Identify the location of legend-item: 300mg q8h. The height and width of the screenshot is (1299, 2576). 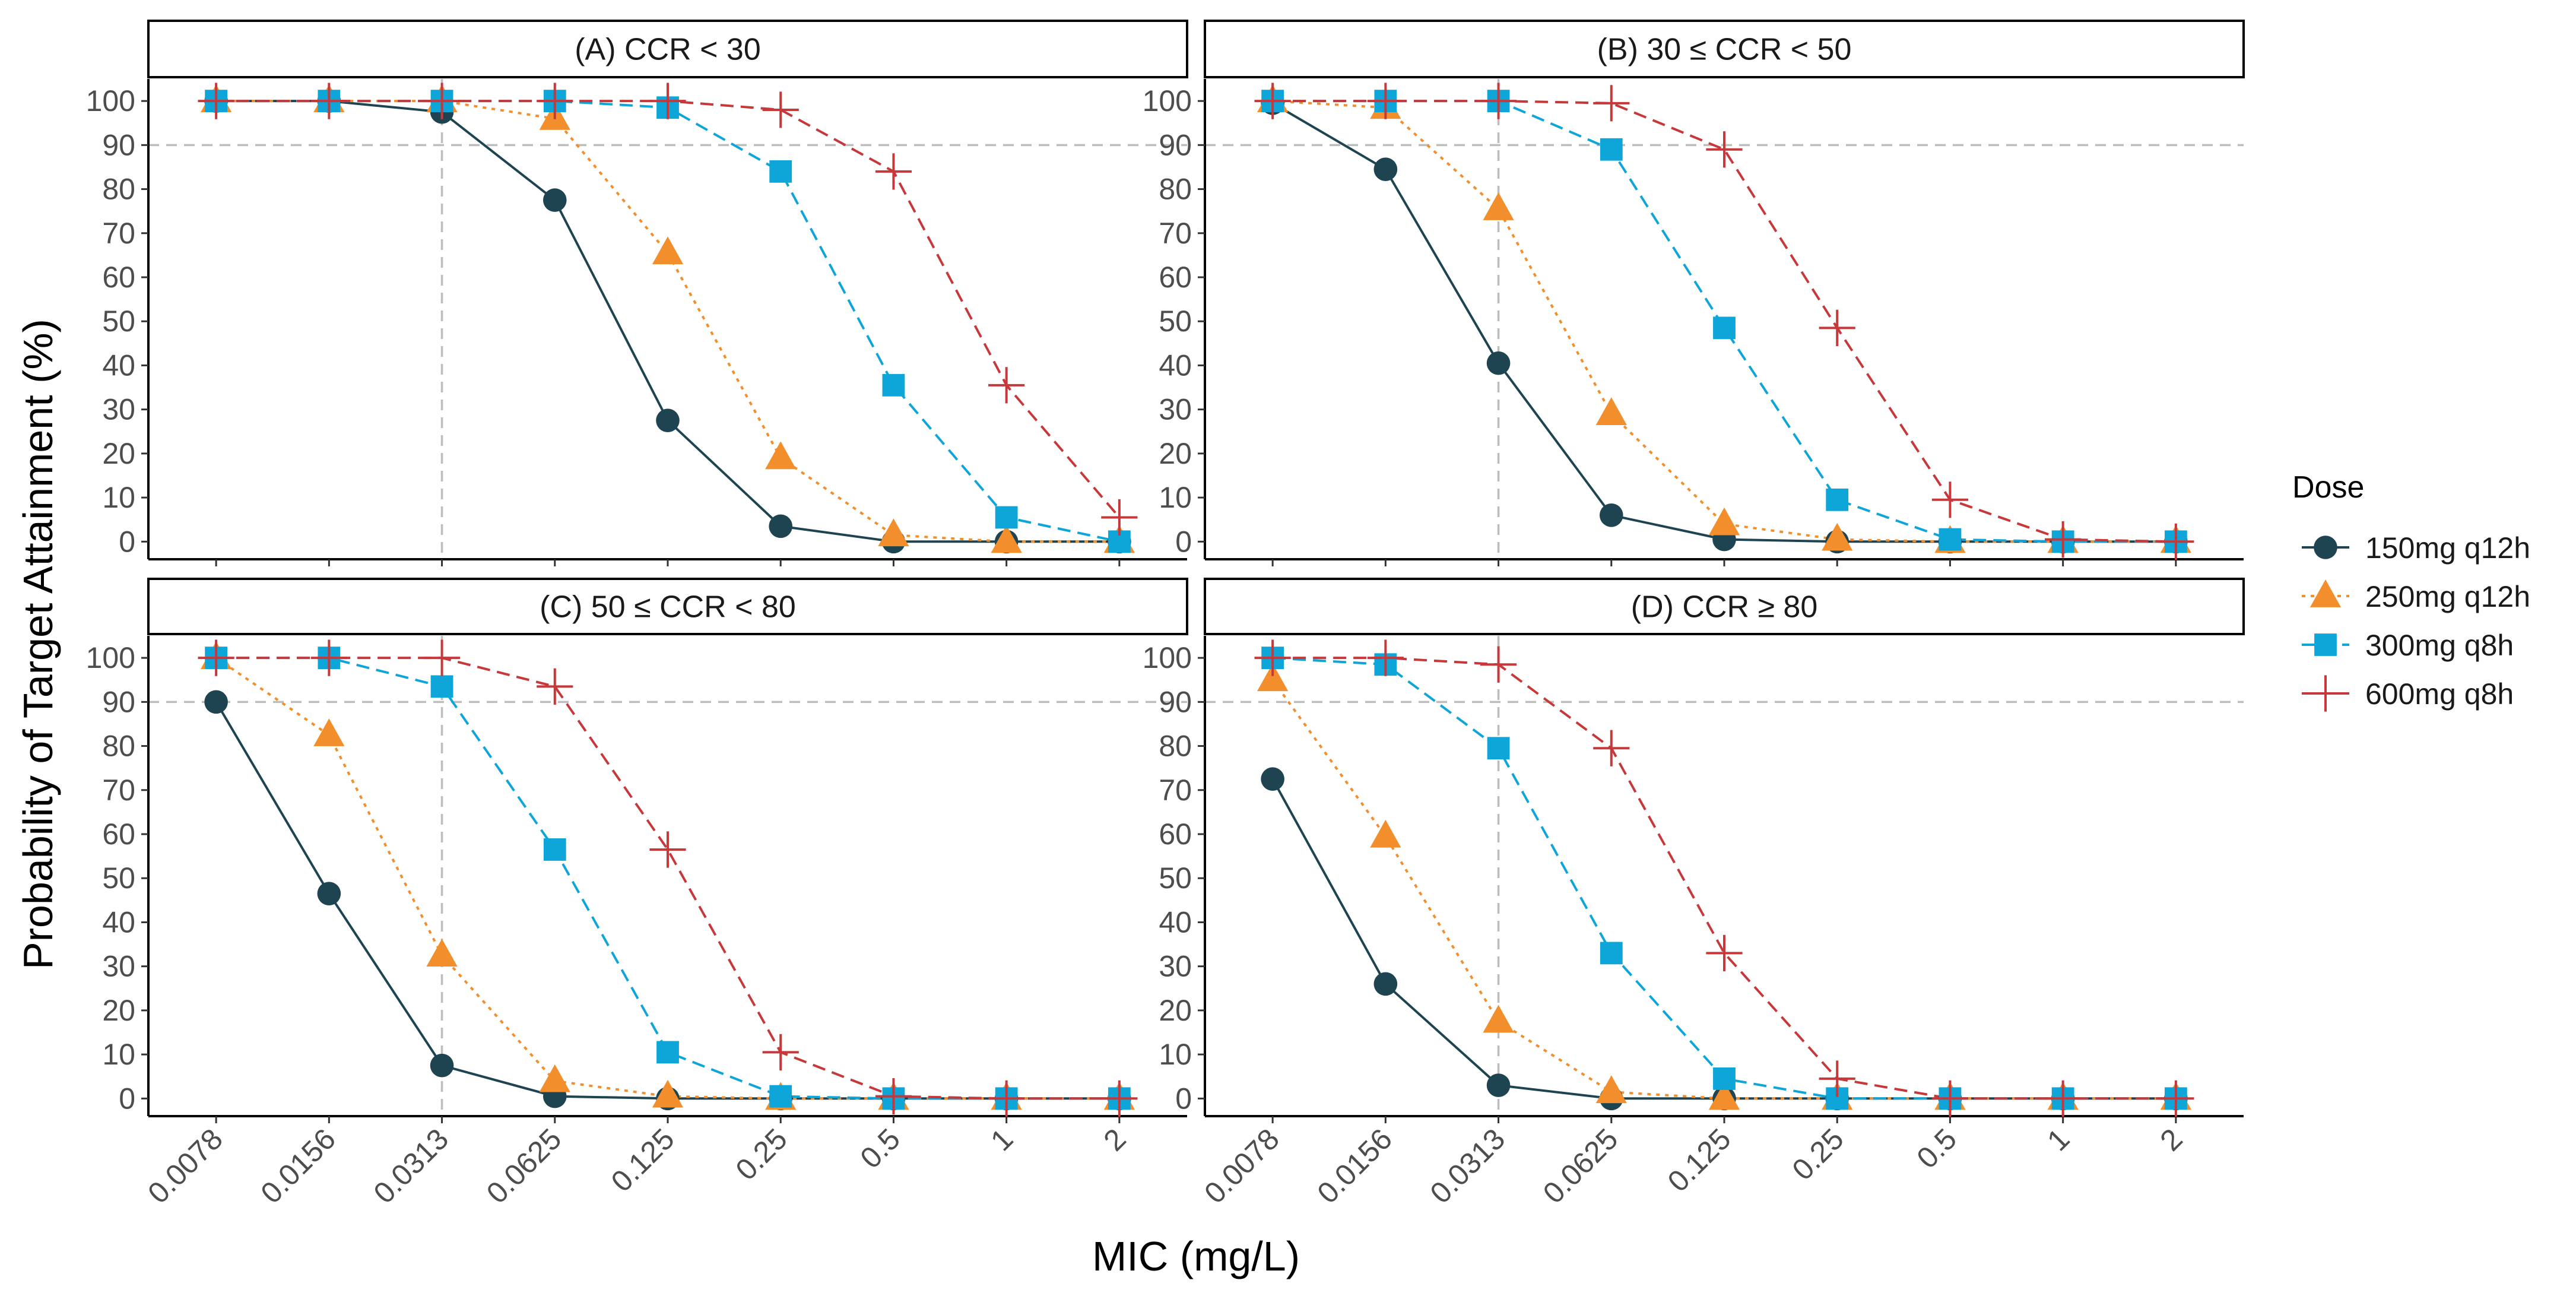
(2408, 645).